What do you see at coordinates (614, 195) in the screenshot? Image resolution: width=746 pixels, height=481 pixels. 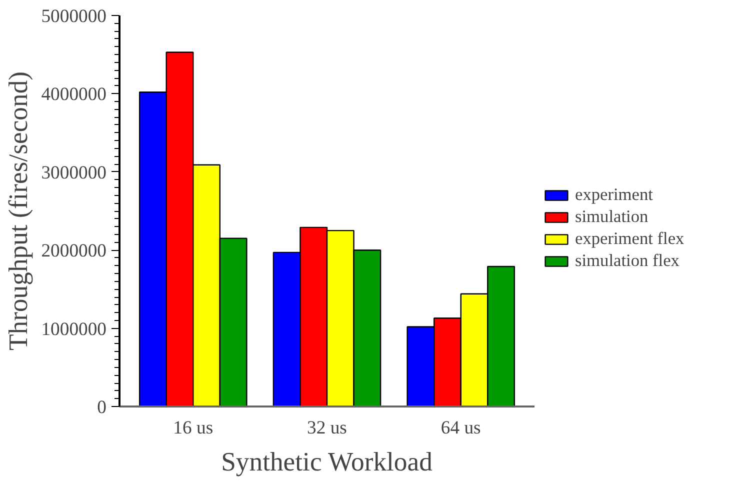 I see `legend-label: experiment` at bounding box center [614, 195].